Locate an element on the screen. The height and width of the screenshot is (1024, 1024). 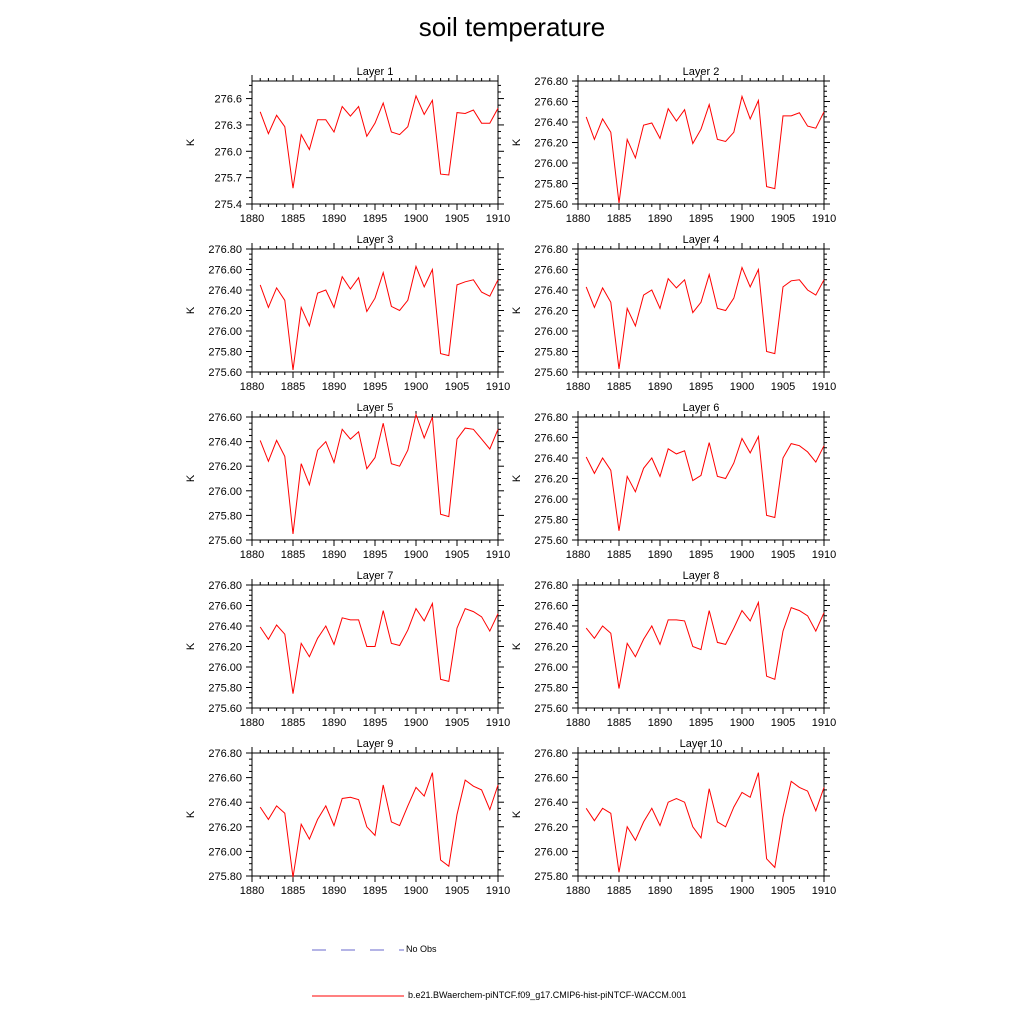
y-axis-label-layer-3: K is located at coordinates (191, 310).